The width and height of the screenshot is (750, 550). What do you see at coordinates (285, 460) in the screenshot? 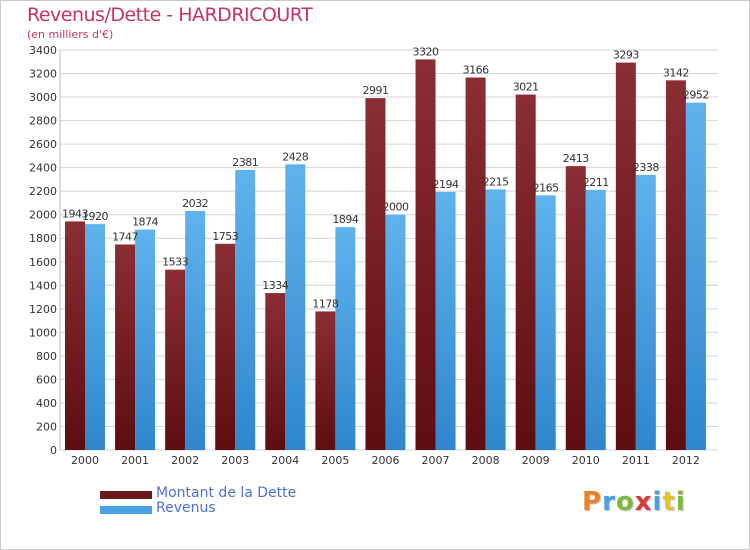
I see `x-tick-label: 2004` at bounding box center [285, 460].